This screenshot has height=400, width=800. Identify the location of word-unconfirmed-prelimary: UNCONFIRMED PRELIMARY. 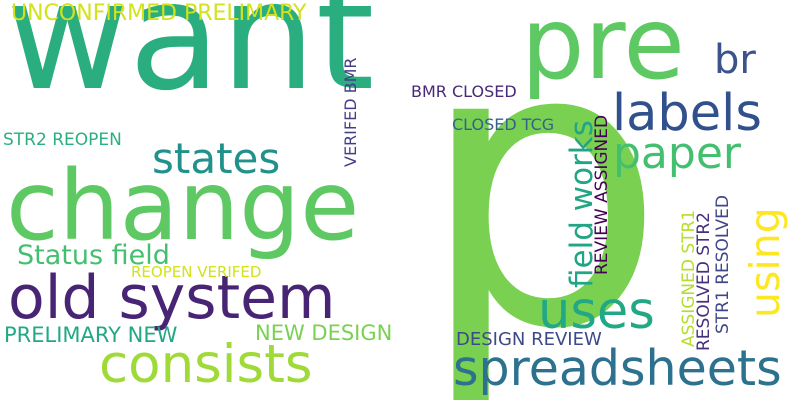
(159, 13).